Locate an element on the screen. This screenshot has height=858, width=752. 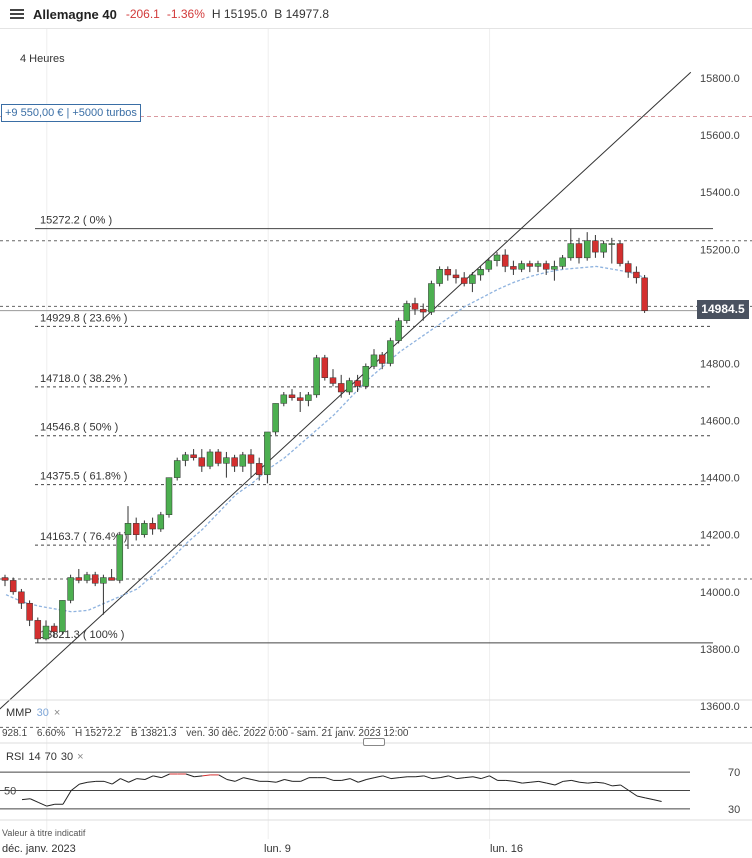
rsi-lower: 30 is located at coordinates (67, 757).